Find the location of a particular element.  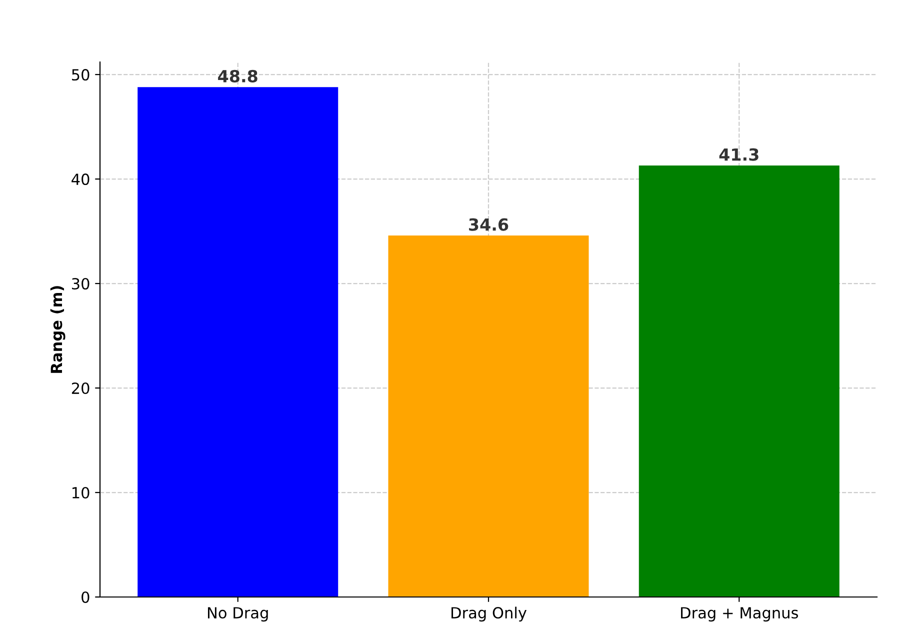

y-tick-label: 0 is located at coordinates (86, 597).